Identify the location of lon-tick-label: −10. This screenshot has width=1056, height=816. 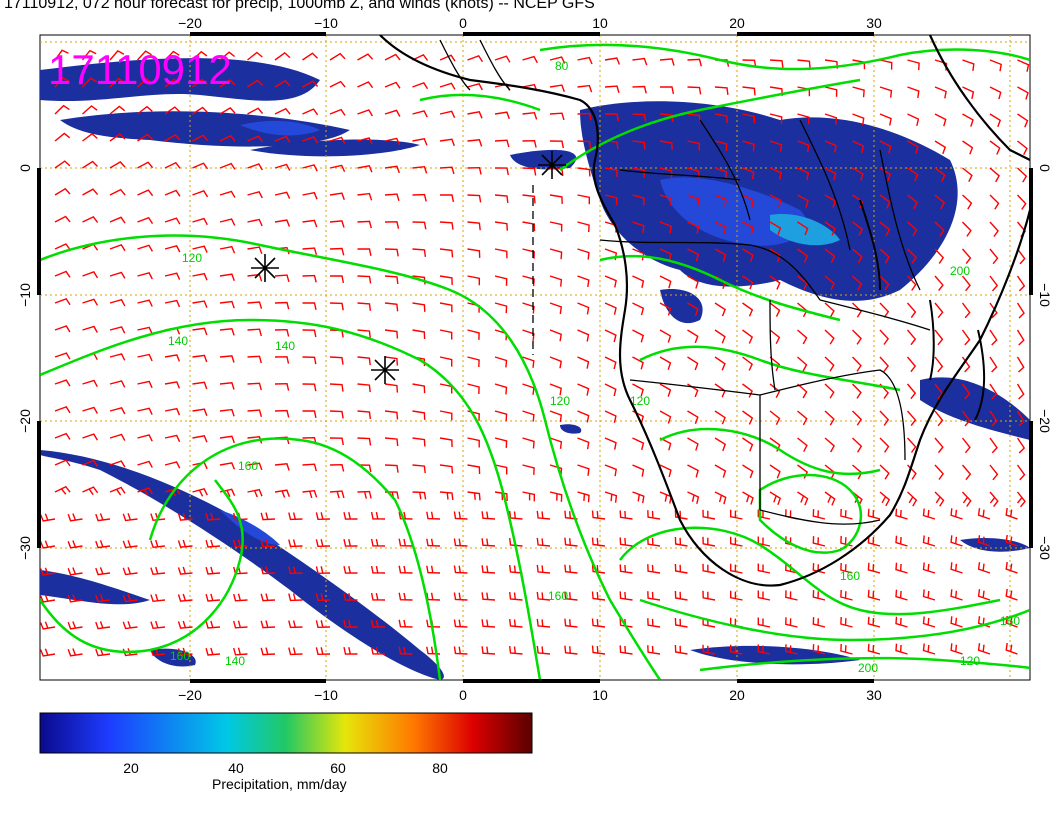
(326, 695).